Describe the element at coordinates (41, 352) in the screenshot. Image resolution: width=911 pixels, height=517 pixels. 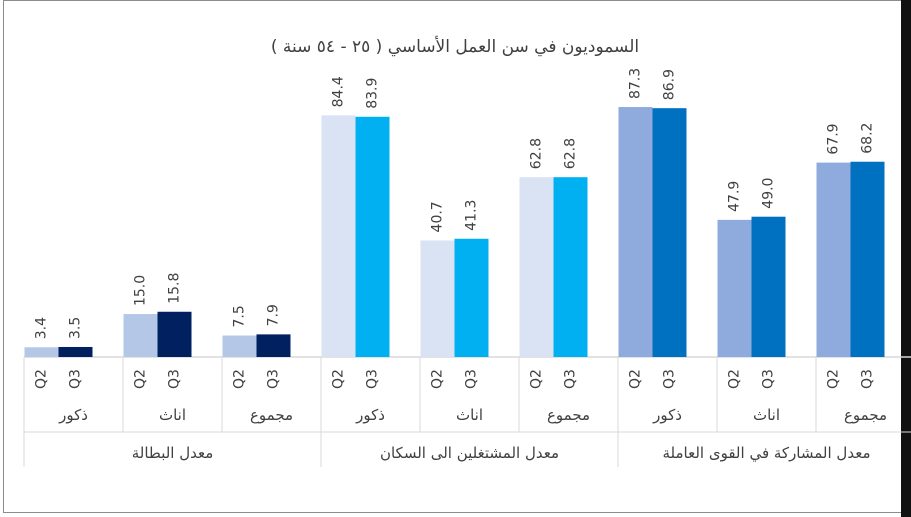
I see `bar-q2-g0-s0` at that location.